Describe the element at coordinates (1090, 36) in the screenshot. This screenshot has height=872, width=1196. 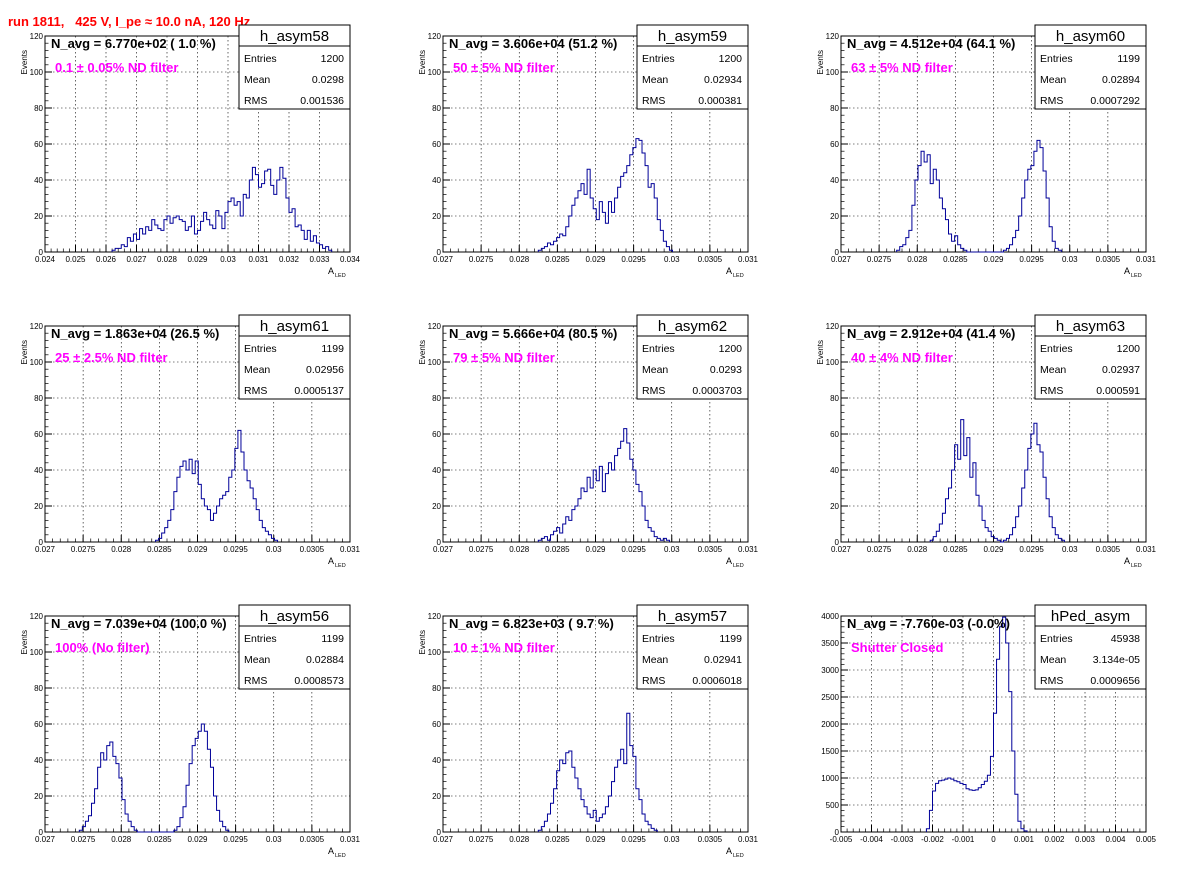
I see `histogram-name: h_asym60` at that location.